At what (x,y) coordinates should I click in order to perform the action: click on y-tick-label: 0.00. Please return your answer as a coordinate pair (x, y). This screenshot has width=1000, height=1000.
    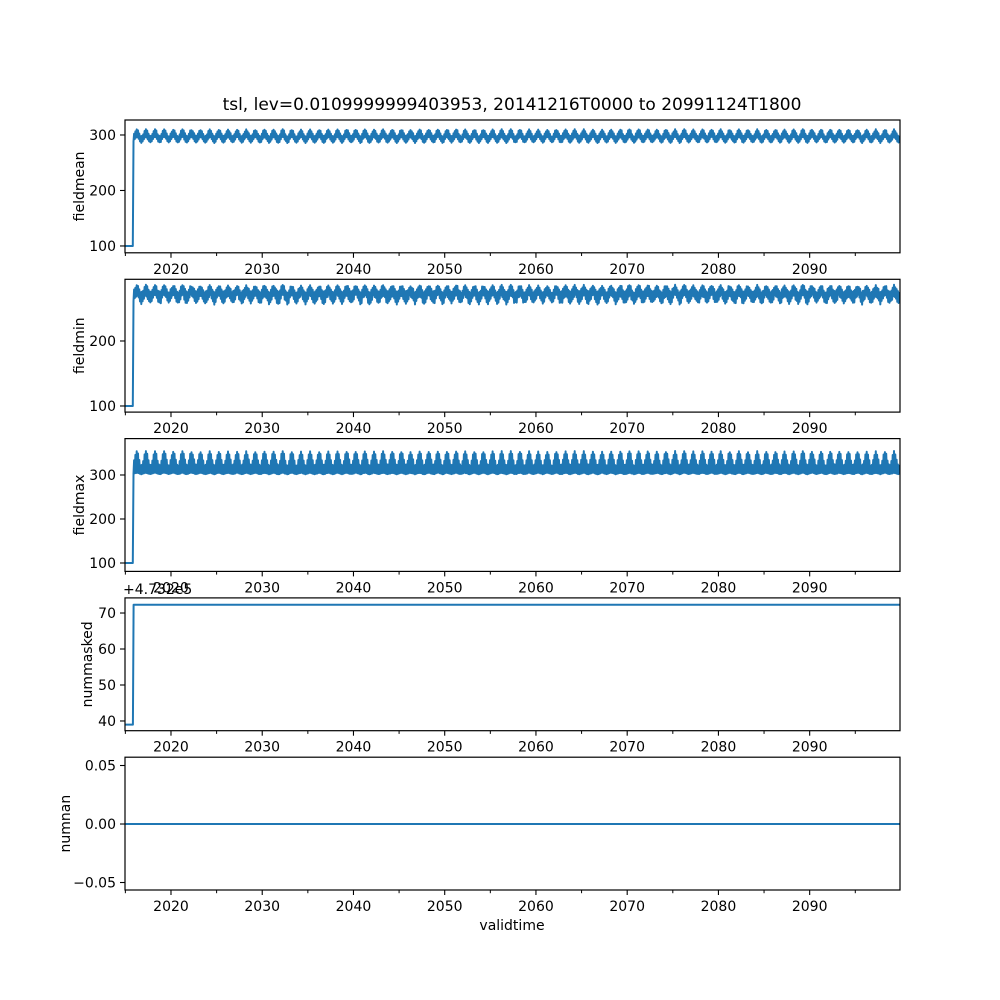
    Looking at the image, I should click on (100, 825).